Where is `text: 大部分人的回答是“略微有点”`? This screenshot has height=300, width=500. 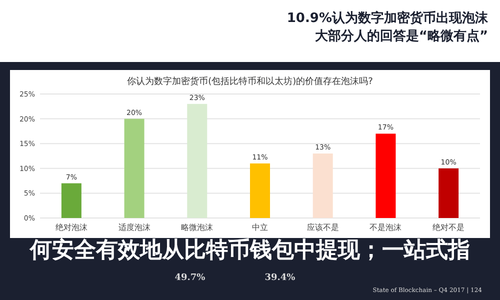 text: 大部分人的回答是“略微有点” is located at coordinates (401, 36).